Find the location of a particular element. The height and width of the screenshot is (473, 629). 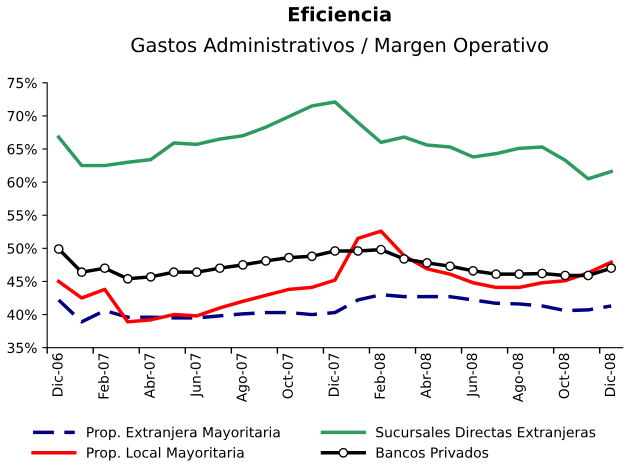

x-tick-label: Dic-08 is located at coordinates (610, 374).